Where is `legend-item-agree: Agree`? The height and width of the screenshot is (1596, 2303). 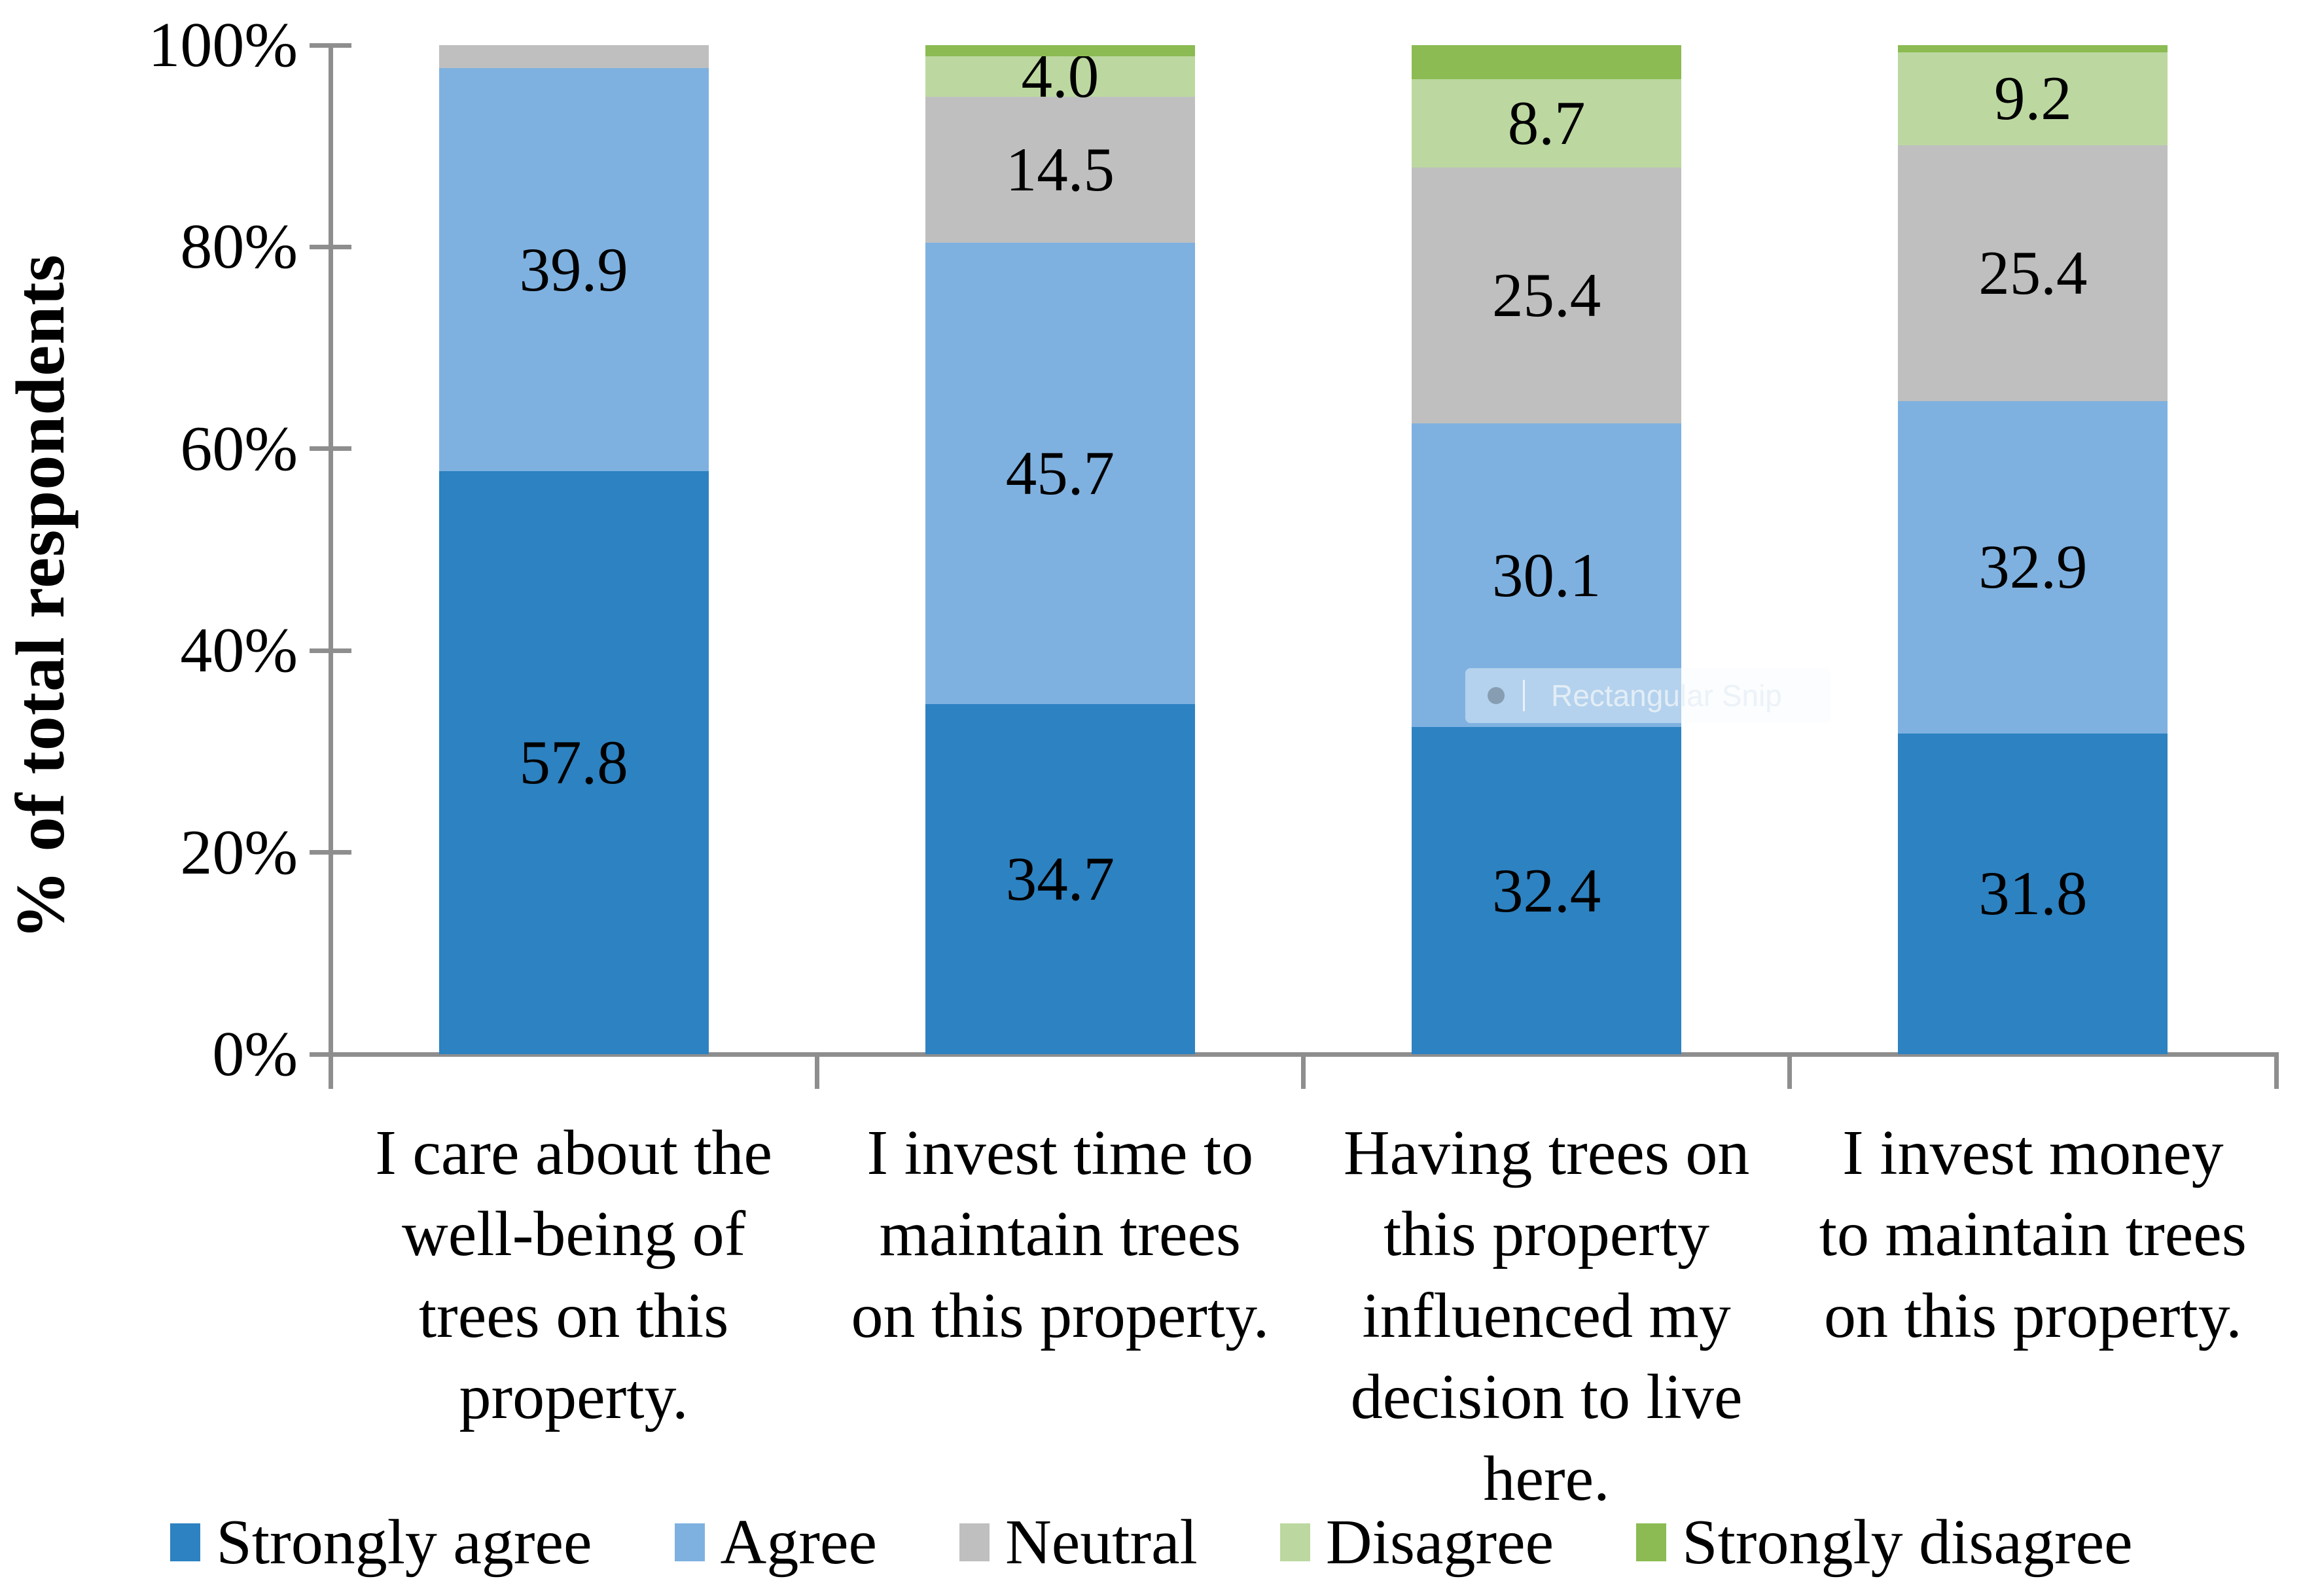
legend-item-agree: Agree is located at coordinates (776, 1543).